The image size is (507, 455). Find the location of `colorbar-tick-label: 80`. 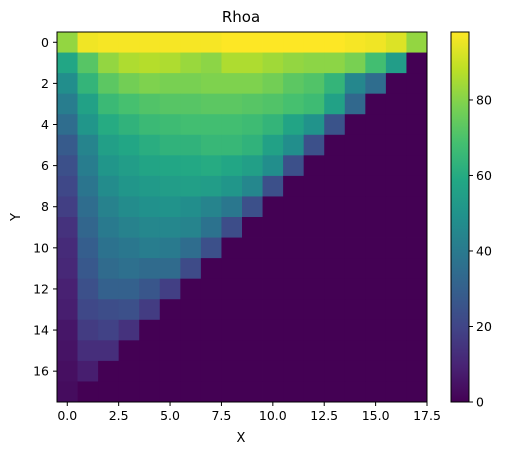

colorbar-tick-label: 80 is located at coordinates (484, 99).